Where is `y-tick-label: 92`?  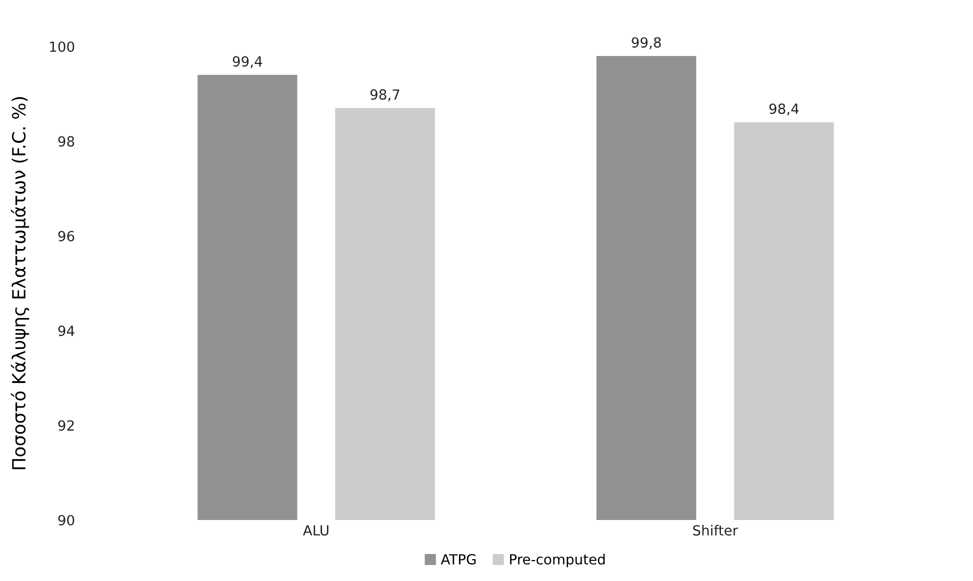
y-tick-label: 92 is located at coordinates (66, 425).